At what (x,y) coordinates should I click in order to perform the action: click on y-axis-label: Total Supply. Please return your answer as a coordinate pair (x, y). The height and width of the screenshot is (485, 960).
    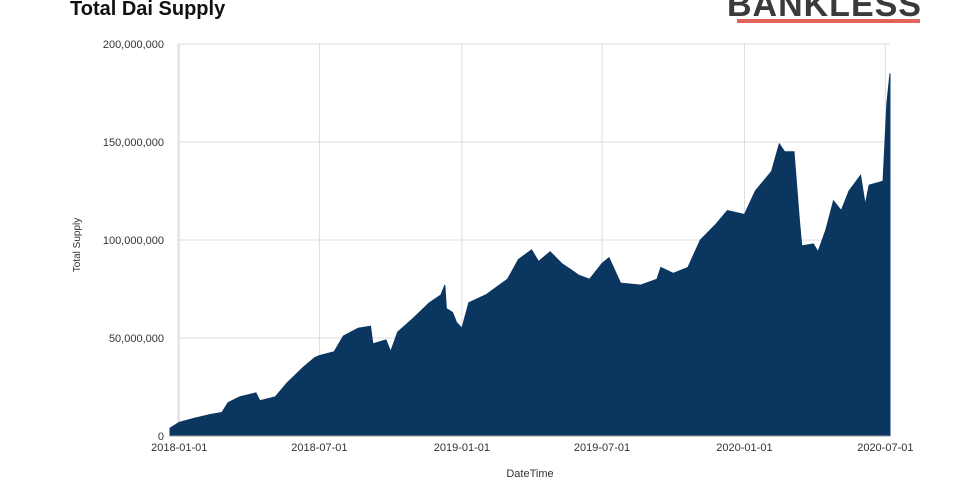
    Looking at the image, I should click on (77, 245).